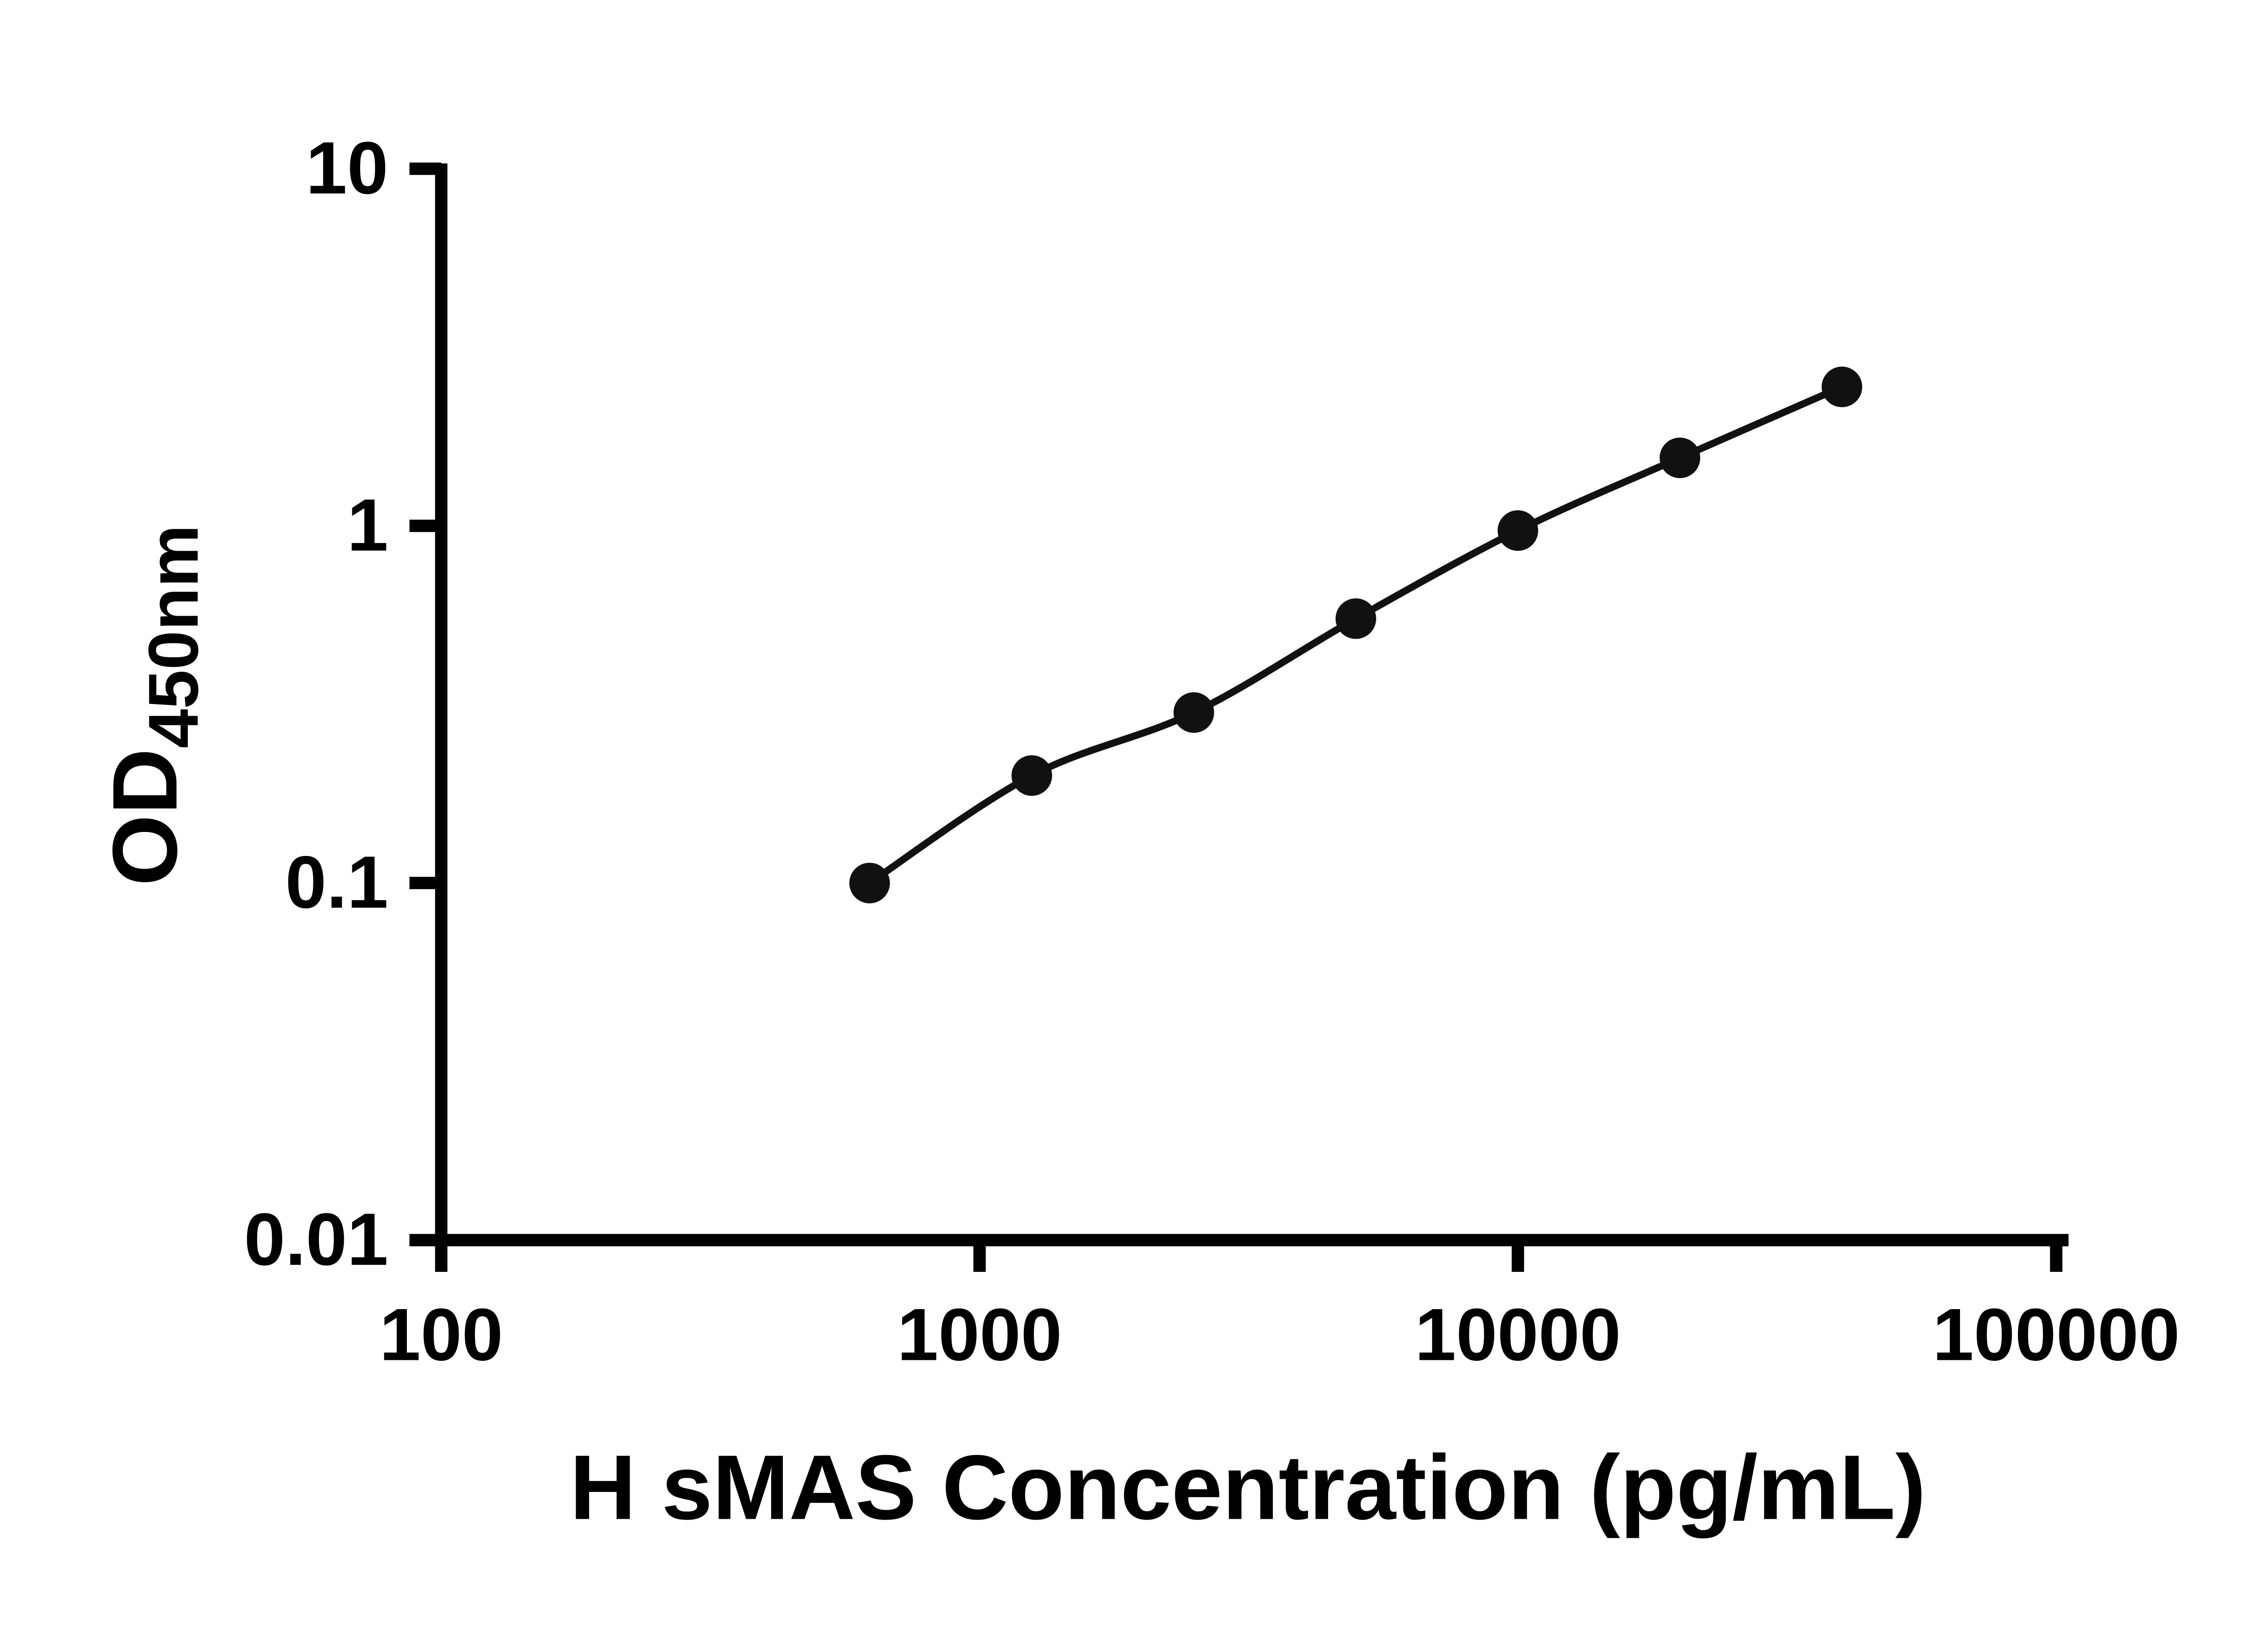  What do you see at coordinates (144, 817) in the screenshot?
I see `y-axis-title-main: OD` at bounding box center [144, 817].